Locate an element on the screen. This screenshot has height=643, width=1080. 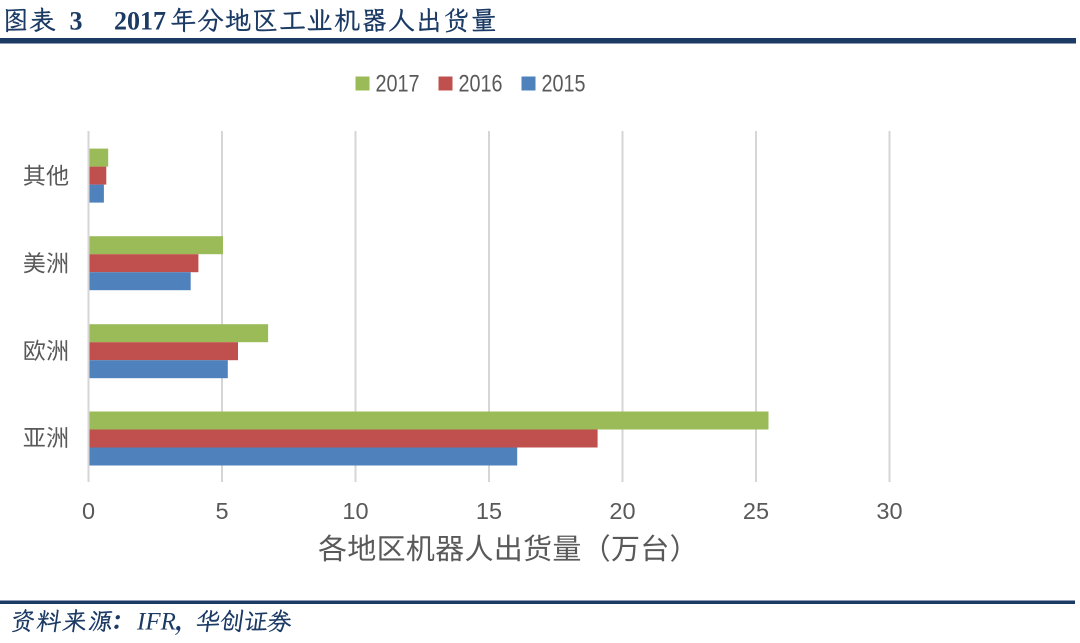
svg-text: 5 is located at coordinates (221, 511).